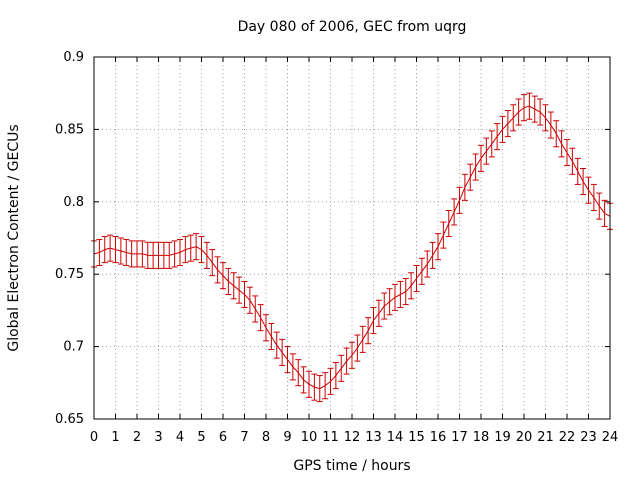  Describe the element at coordinates (69, 129) in the screenshot. I see `y-tick-label: 0.85` at that location.